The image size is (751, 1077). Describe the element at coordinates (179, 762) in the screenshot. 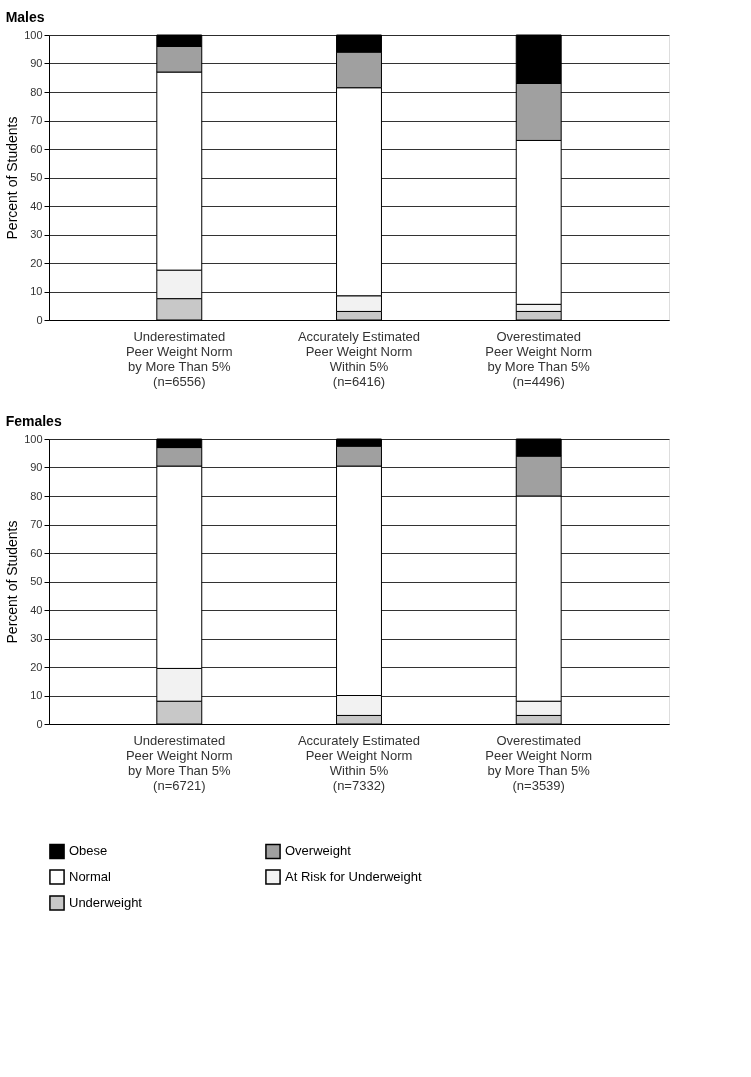

I see `x-tick-label: Underestimated Peer Weight Norm by More Than 5% (n=6721)` at that location.